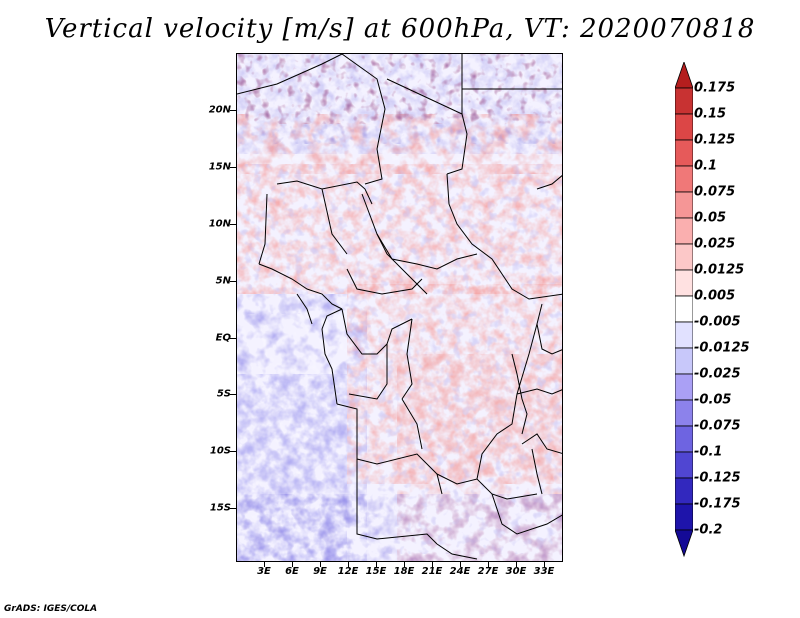 Image resolution: width=800 pixels, height=618 pixels. I want to click on colorbar-label: -0.1, so click(708, 452).